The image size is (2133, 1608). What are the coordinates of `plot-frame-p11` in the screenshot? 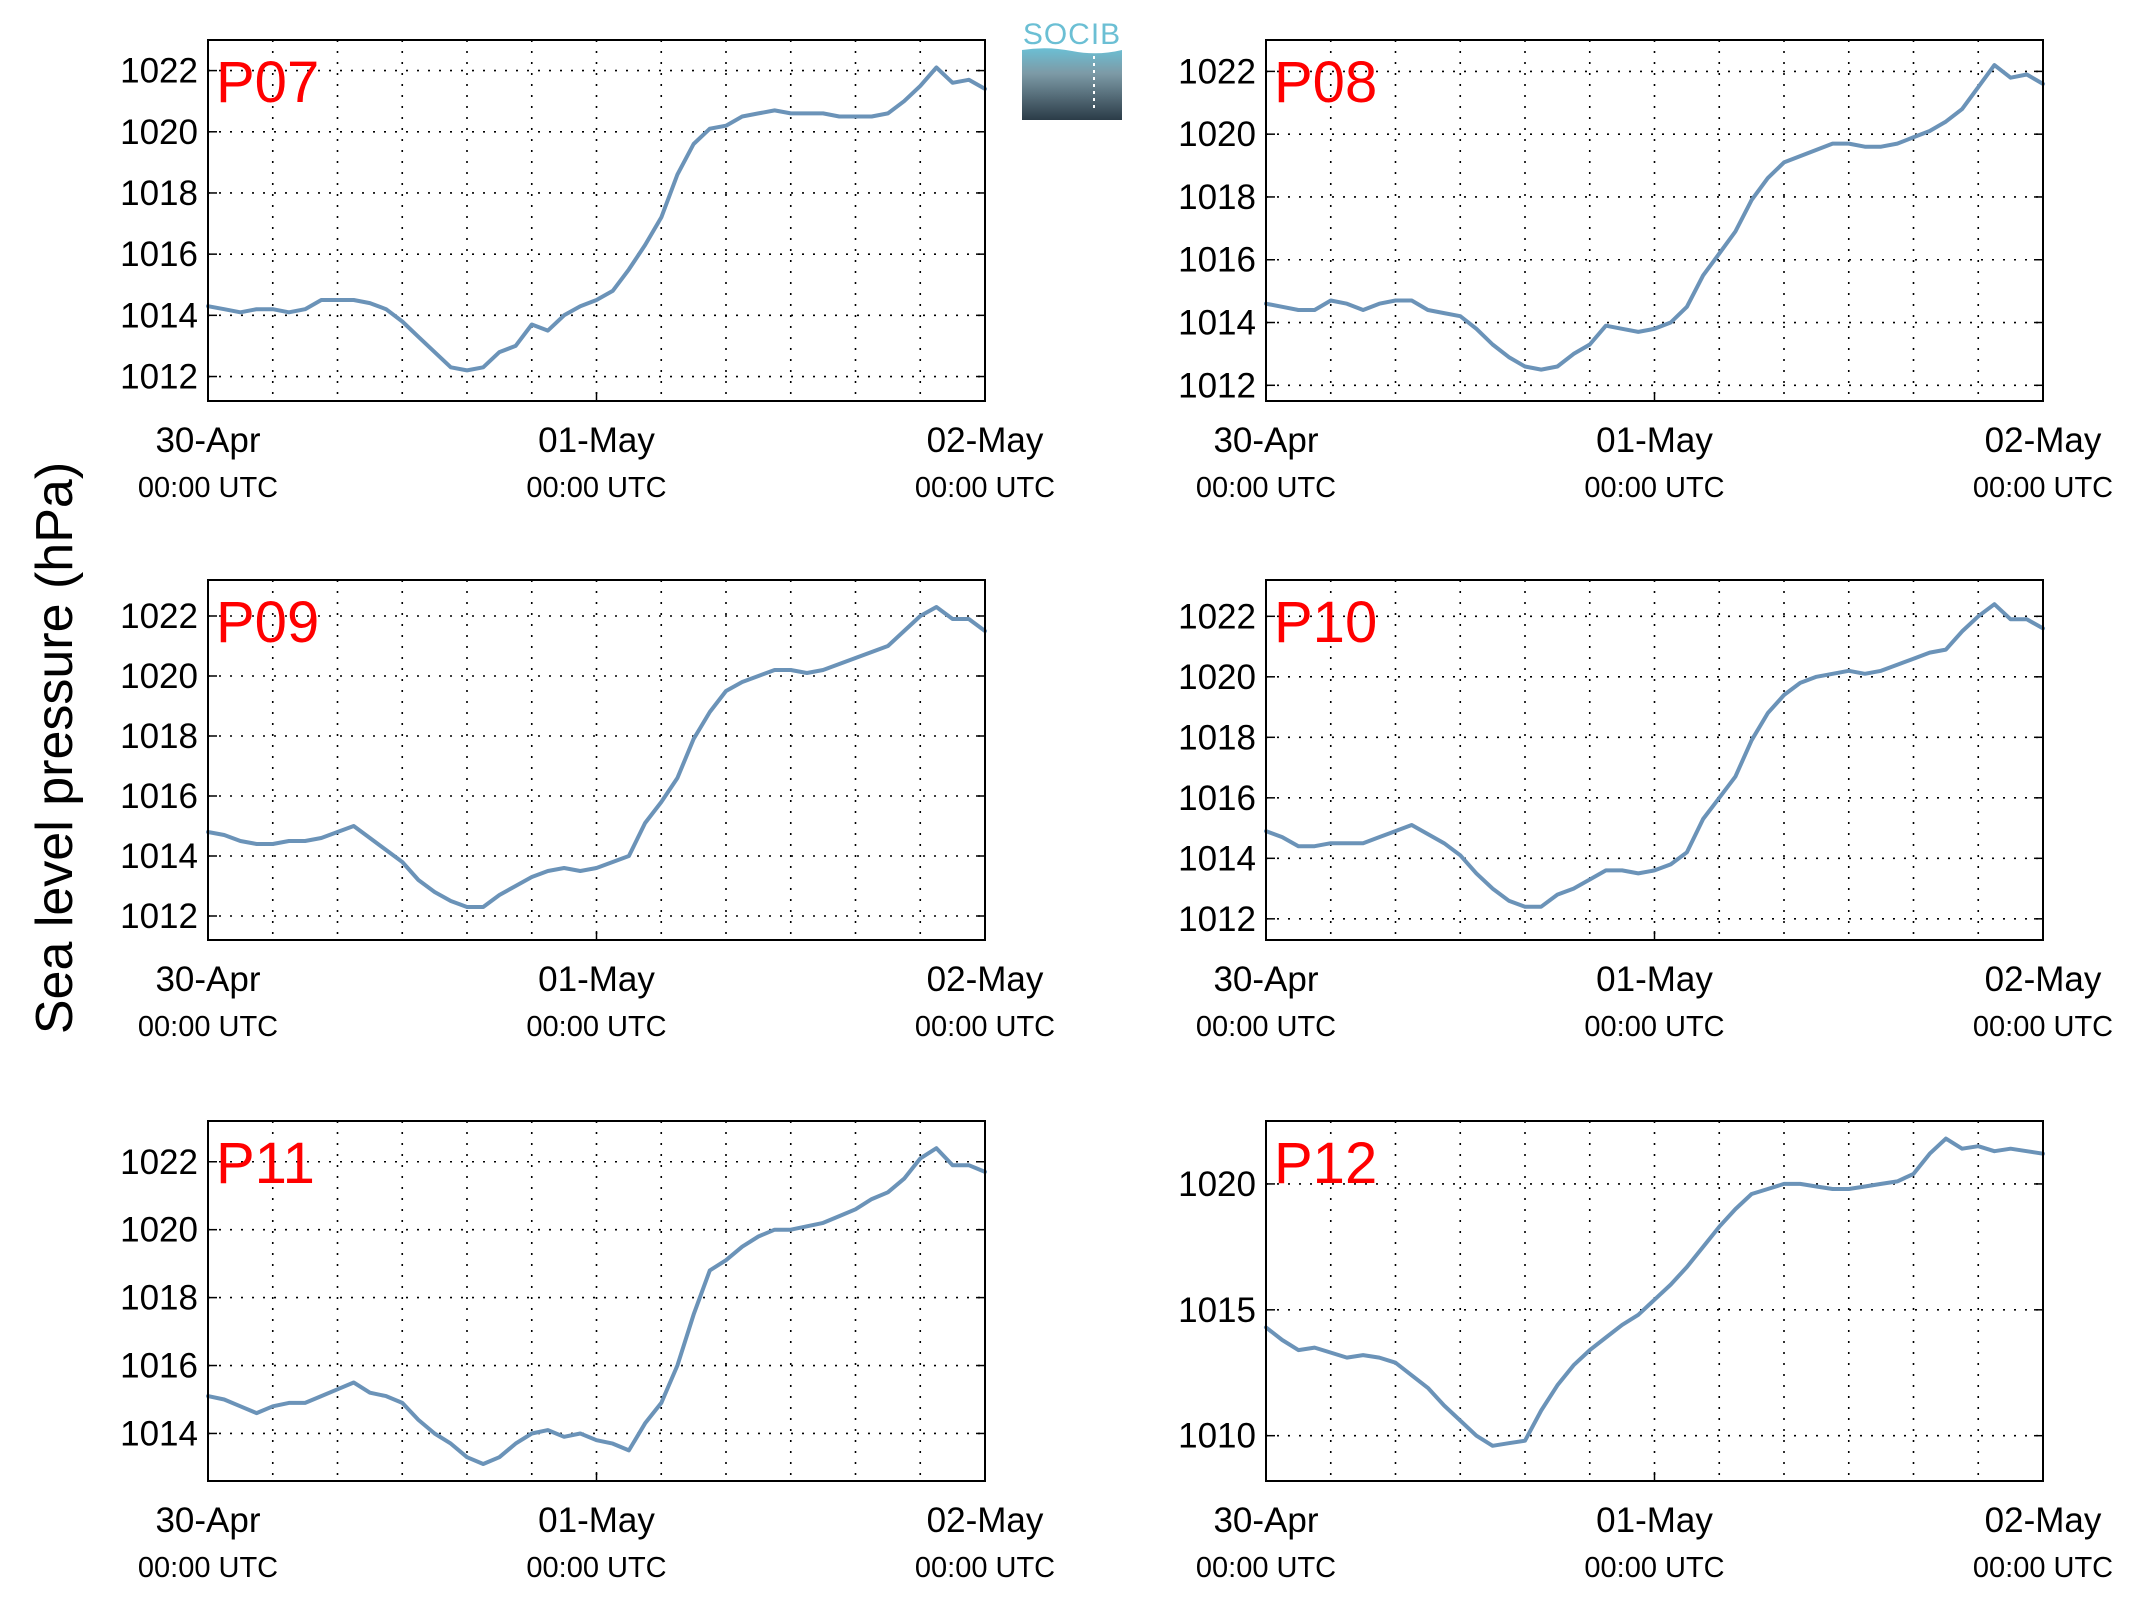 It's located at (596, 1301).